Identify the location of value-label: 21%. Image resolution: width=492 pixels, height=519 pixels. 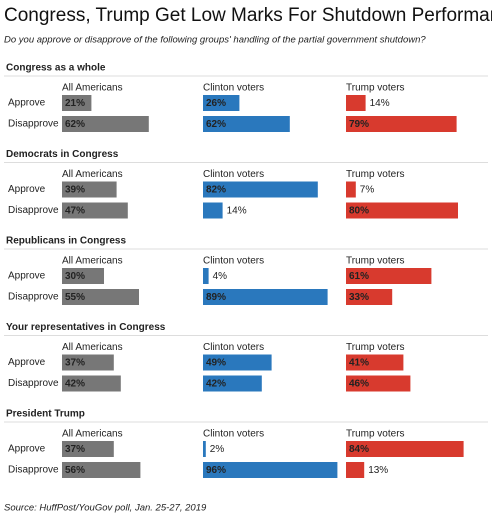
(75, 103).